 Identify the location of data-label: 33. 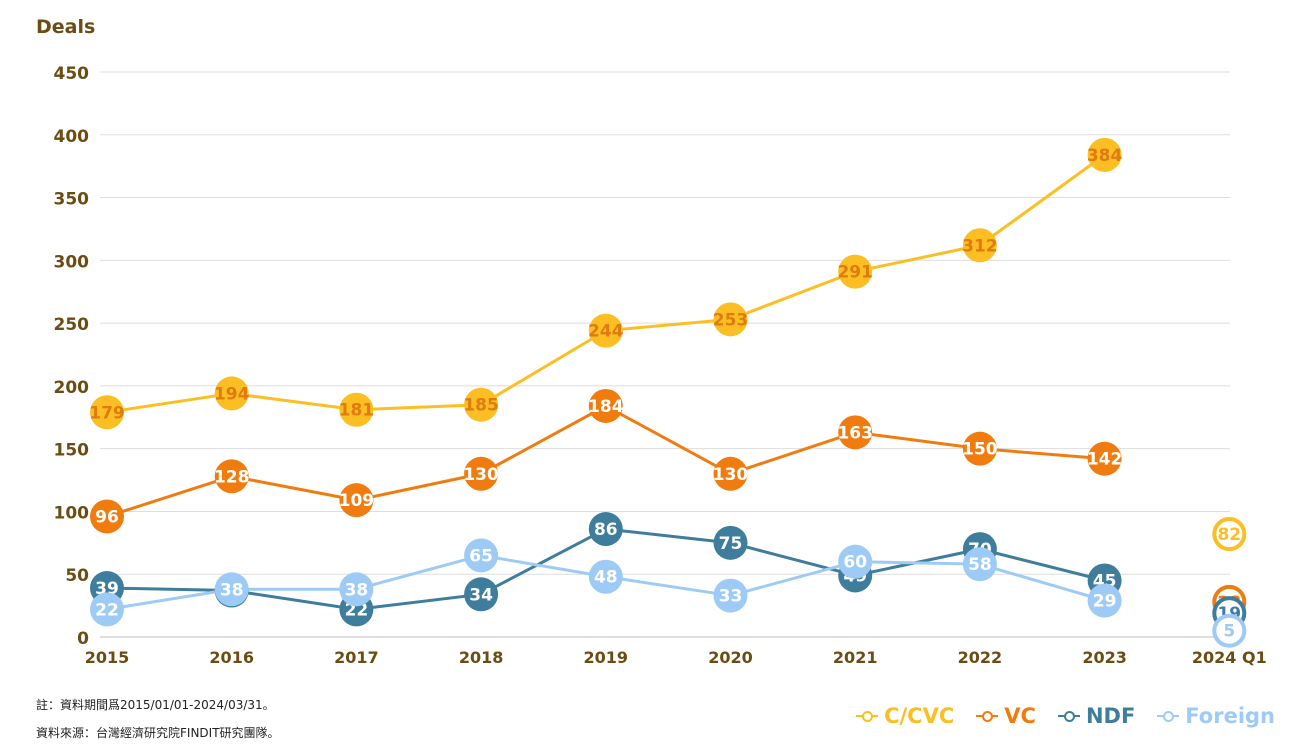
(731, 597).